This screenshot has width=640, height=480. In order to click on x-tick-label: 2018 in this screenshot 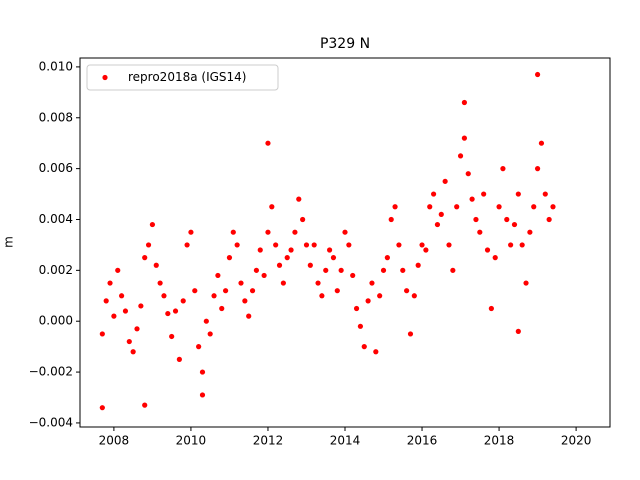, I will do `click(499, 441)`.